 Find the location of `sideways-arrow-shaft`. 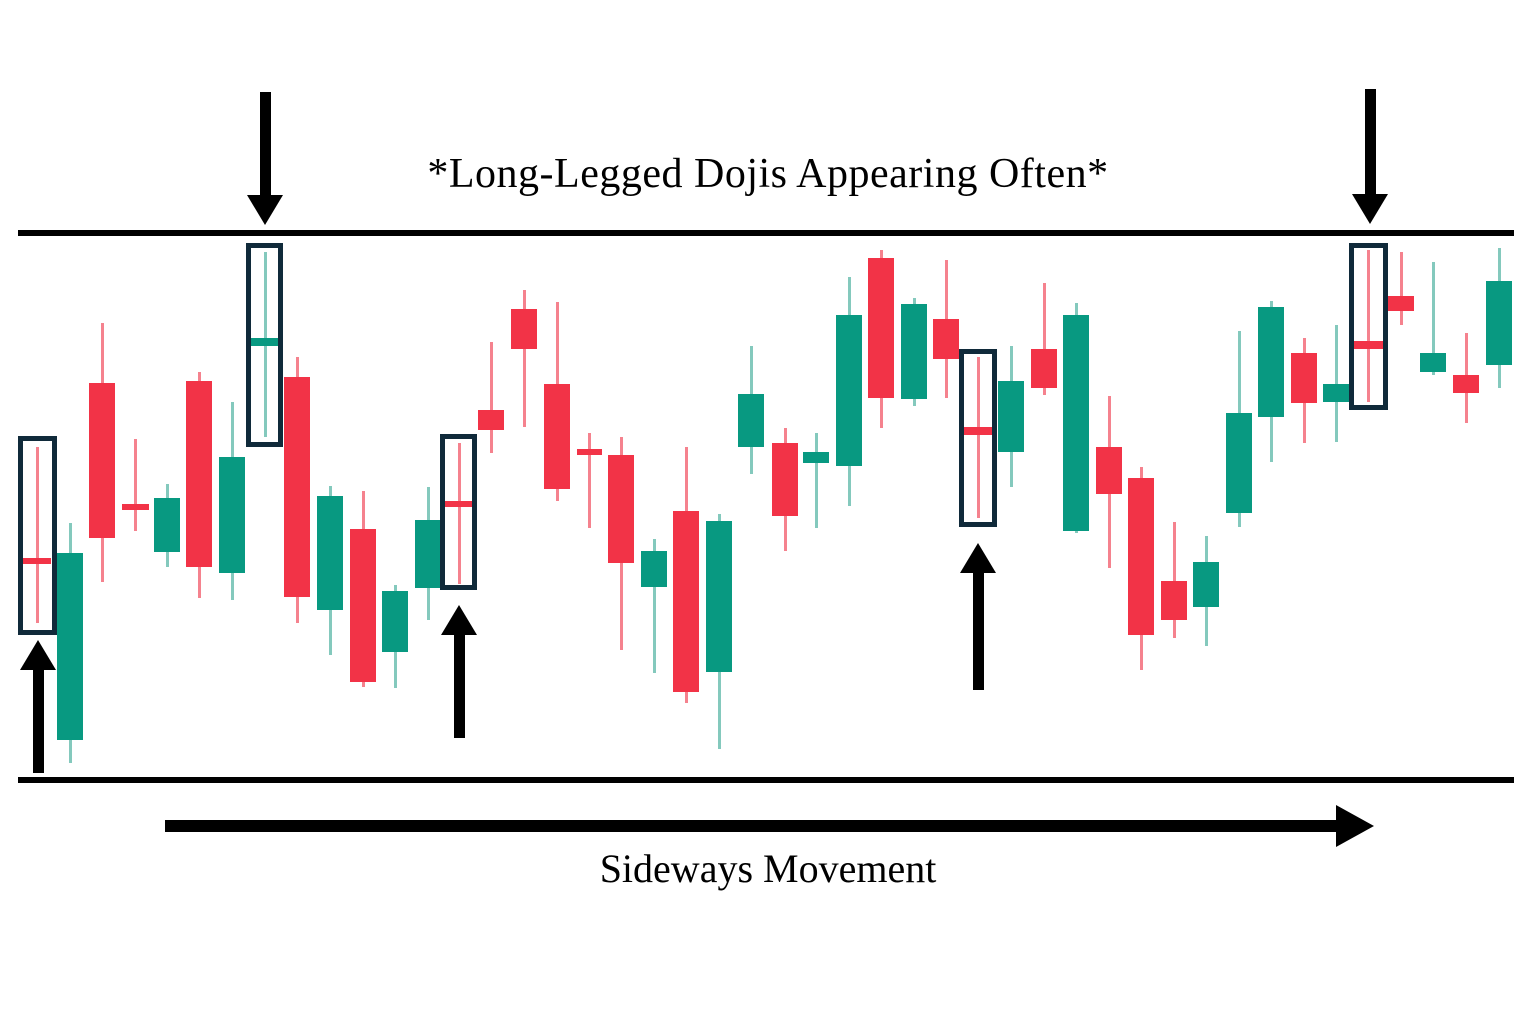

sideways-arrow-shaft is located at coordinates (750, 826).